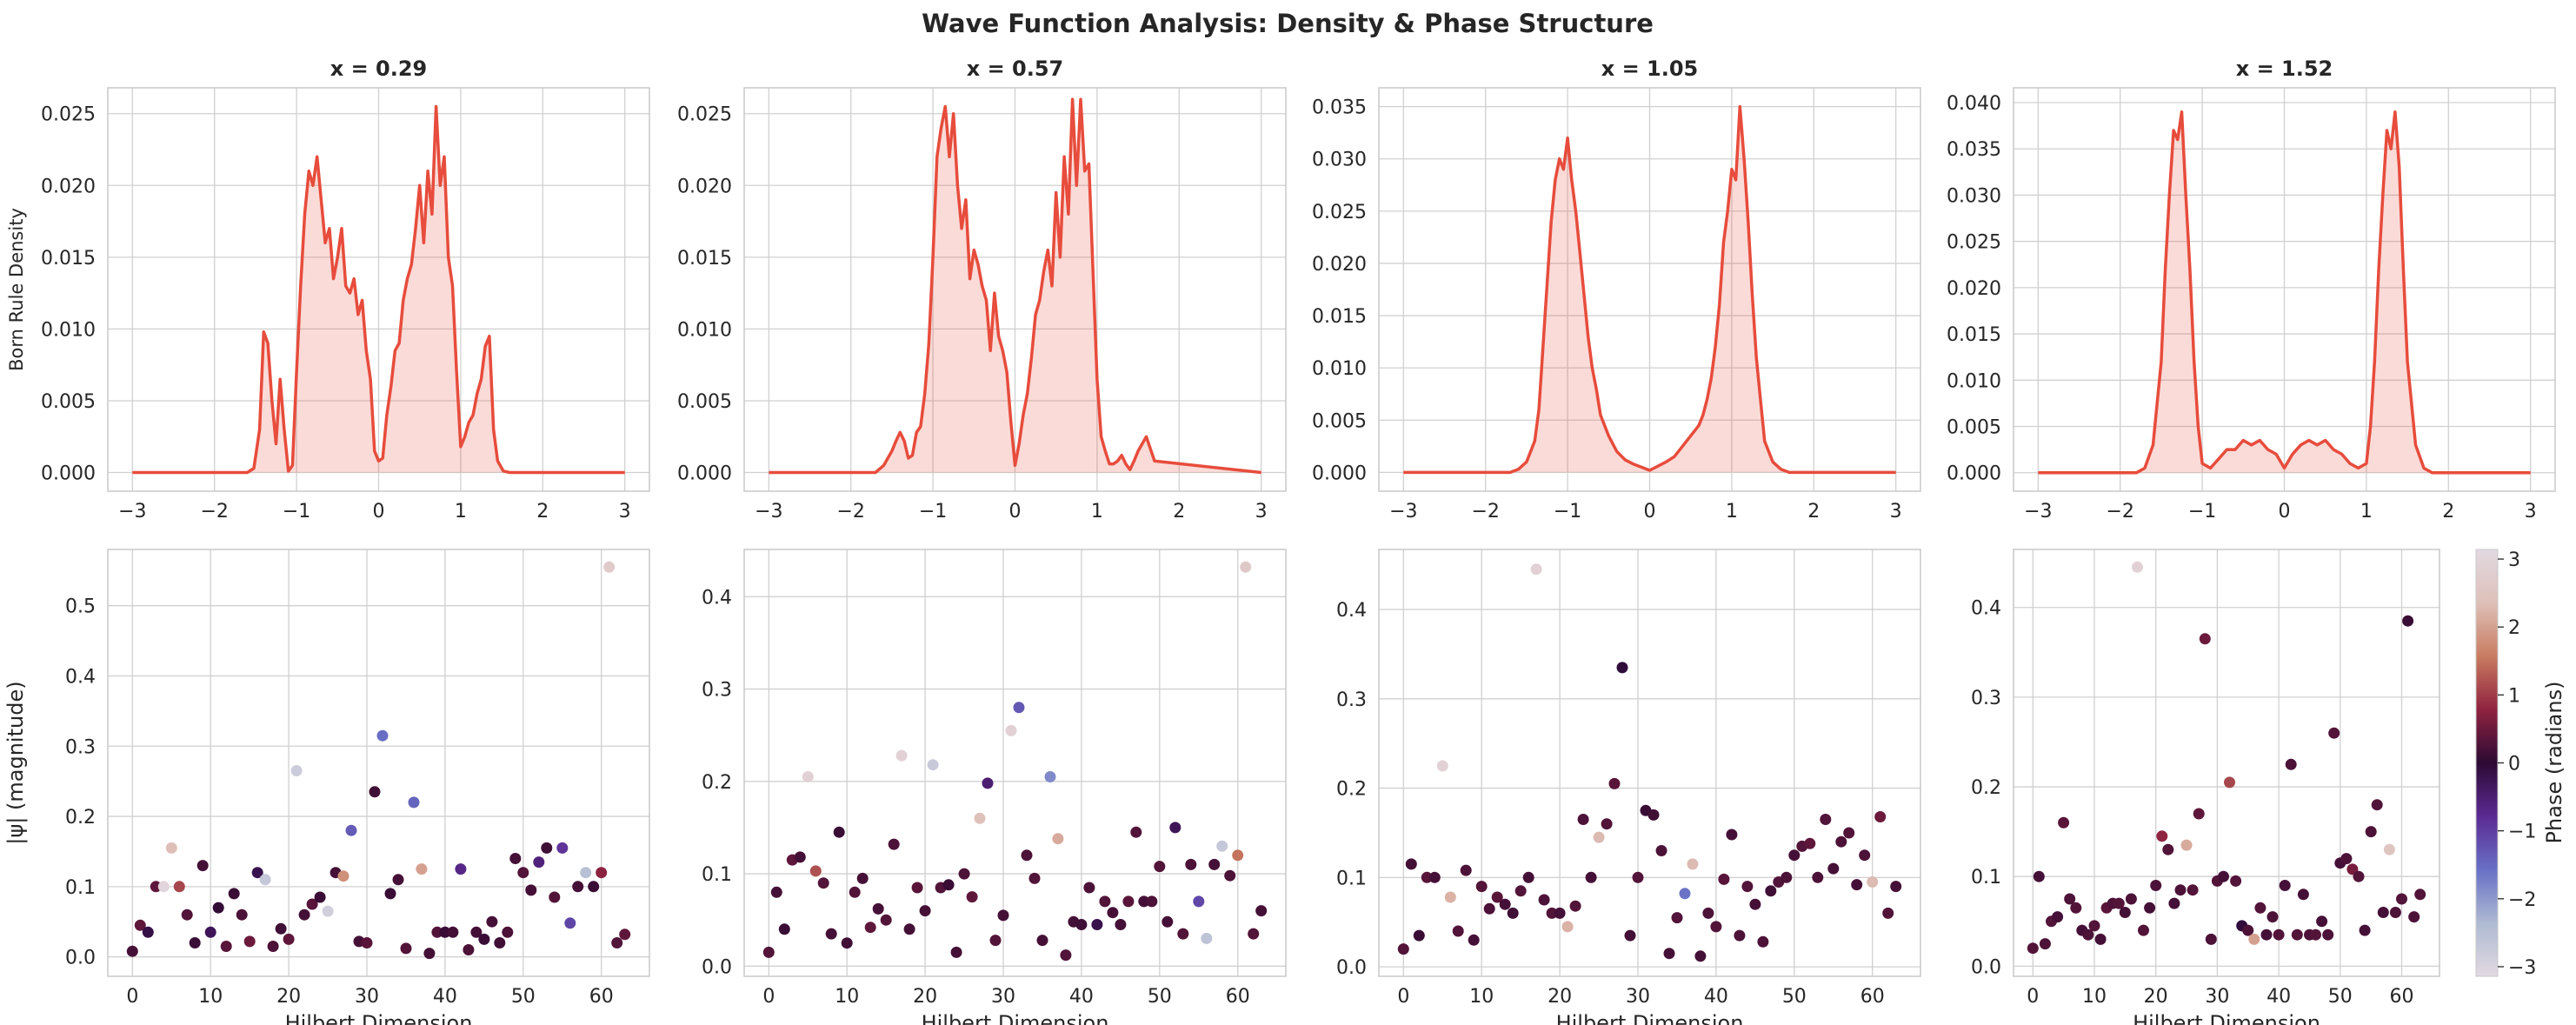 Image resolution: width=2576 pixels, height=1025 pixels. I want to click on y-tick-label: 0.2, so click(1351, 790).